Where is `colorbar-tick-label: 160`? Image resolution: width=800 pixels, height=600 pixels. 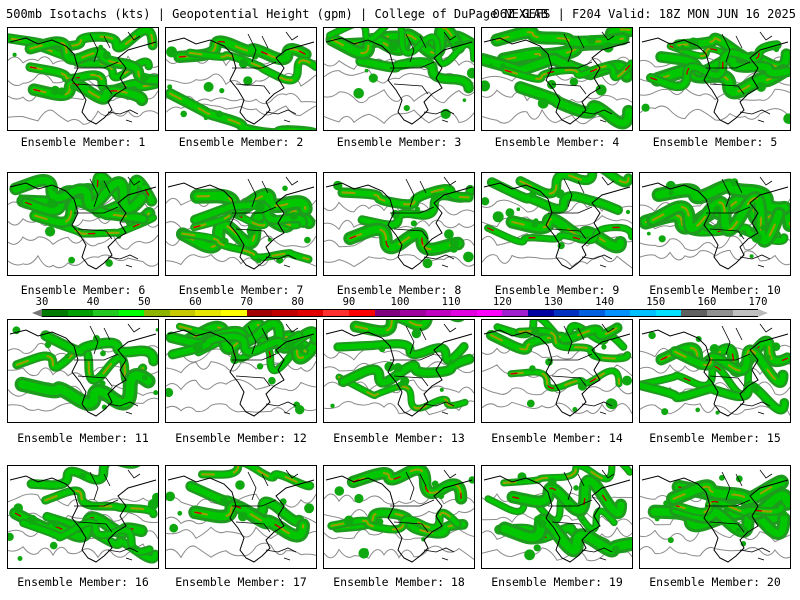 colorbar-tick-label: 160 is located at coordinates (707, 302).